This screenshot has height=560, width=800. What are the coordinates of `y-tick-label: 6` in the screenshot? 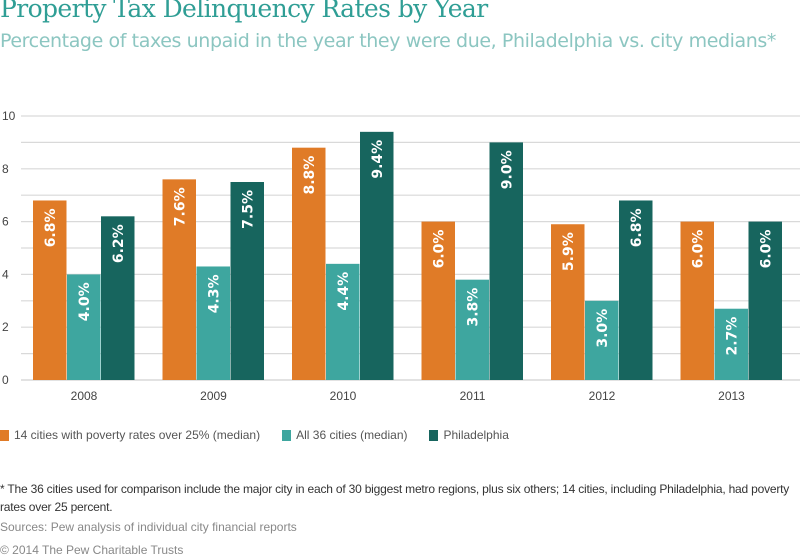 It's located at (5, 222).